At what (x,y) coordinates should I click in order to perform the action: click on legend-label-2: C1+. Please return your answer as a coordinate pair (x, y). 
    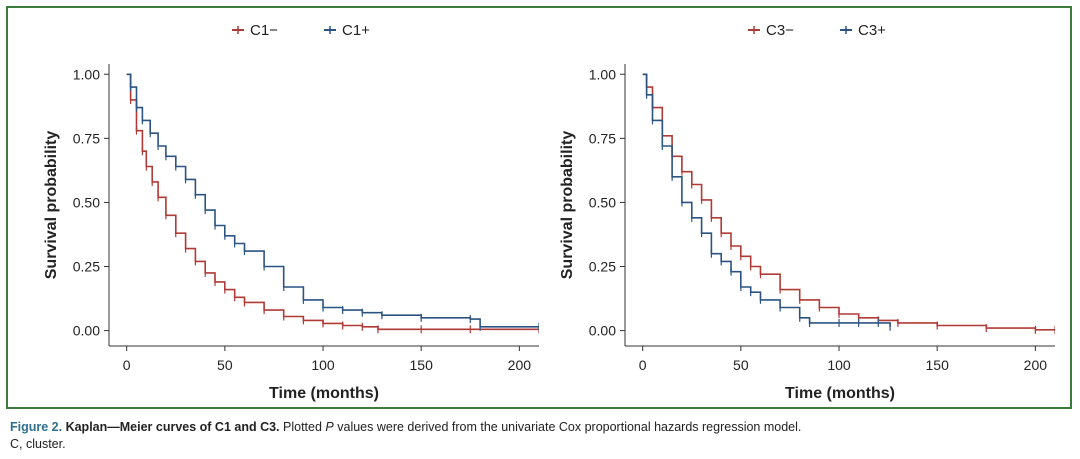
    Looking at the image, I should click on (356, 30).